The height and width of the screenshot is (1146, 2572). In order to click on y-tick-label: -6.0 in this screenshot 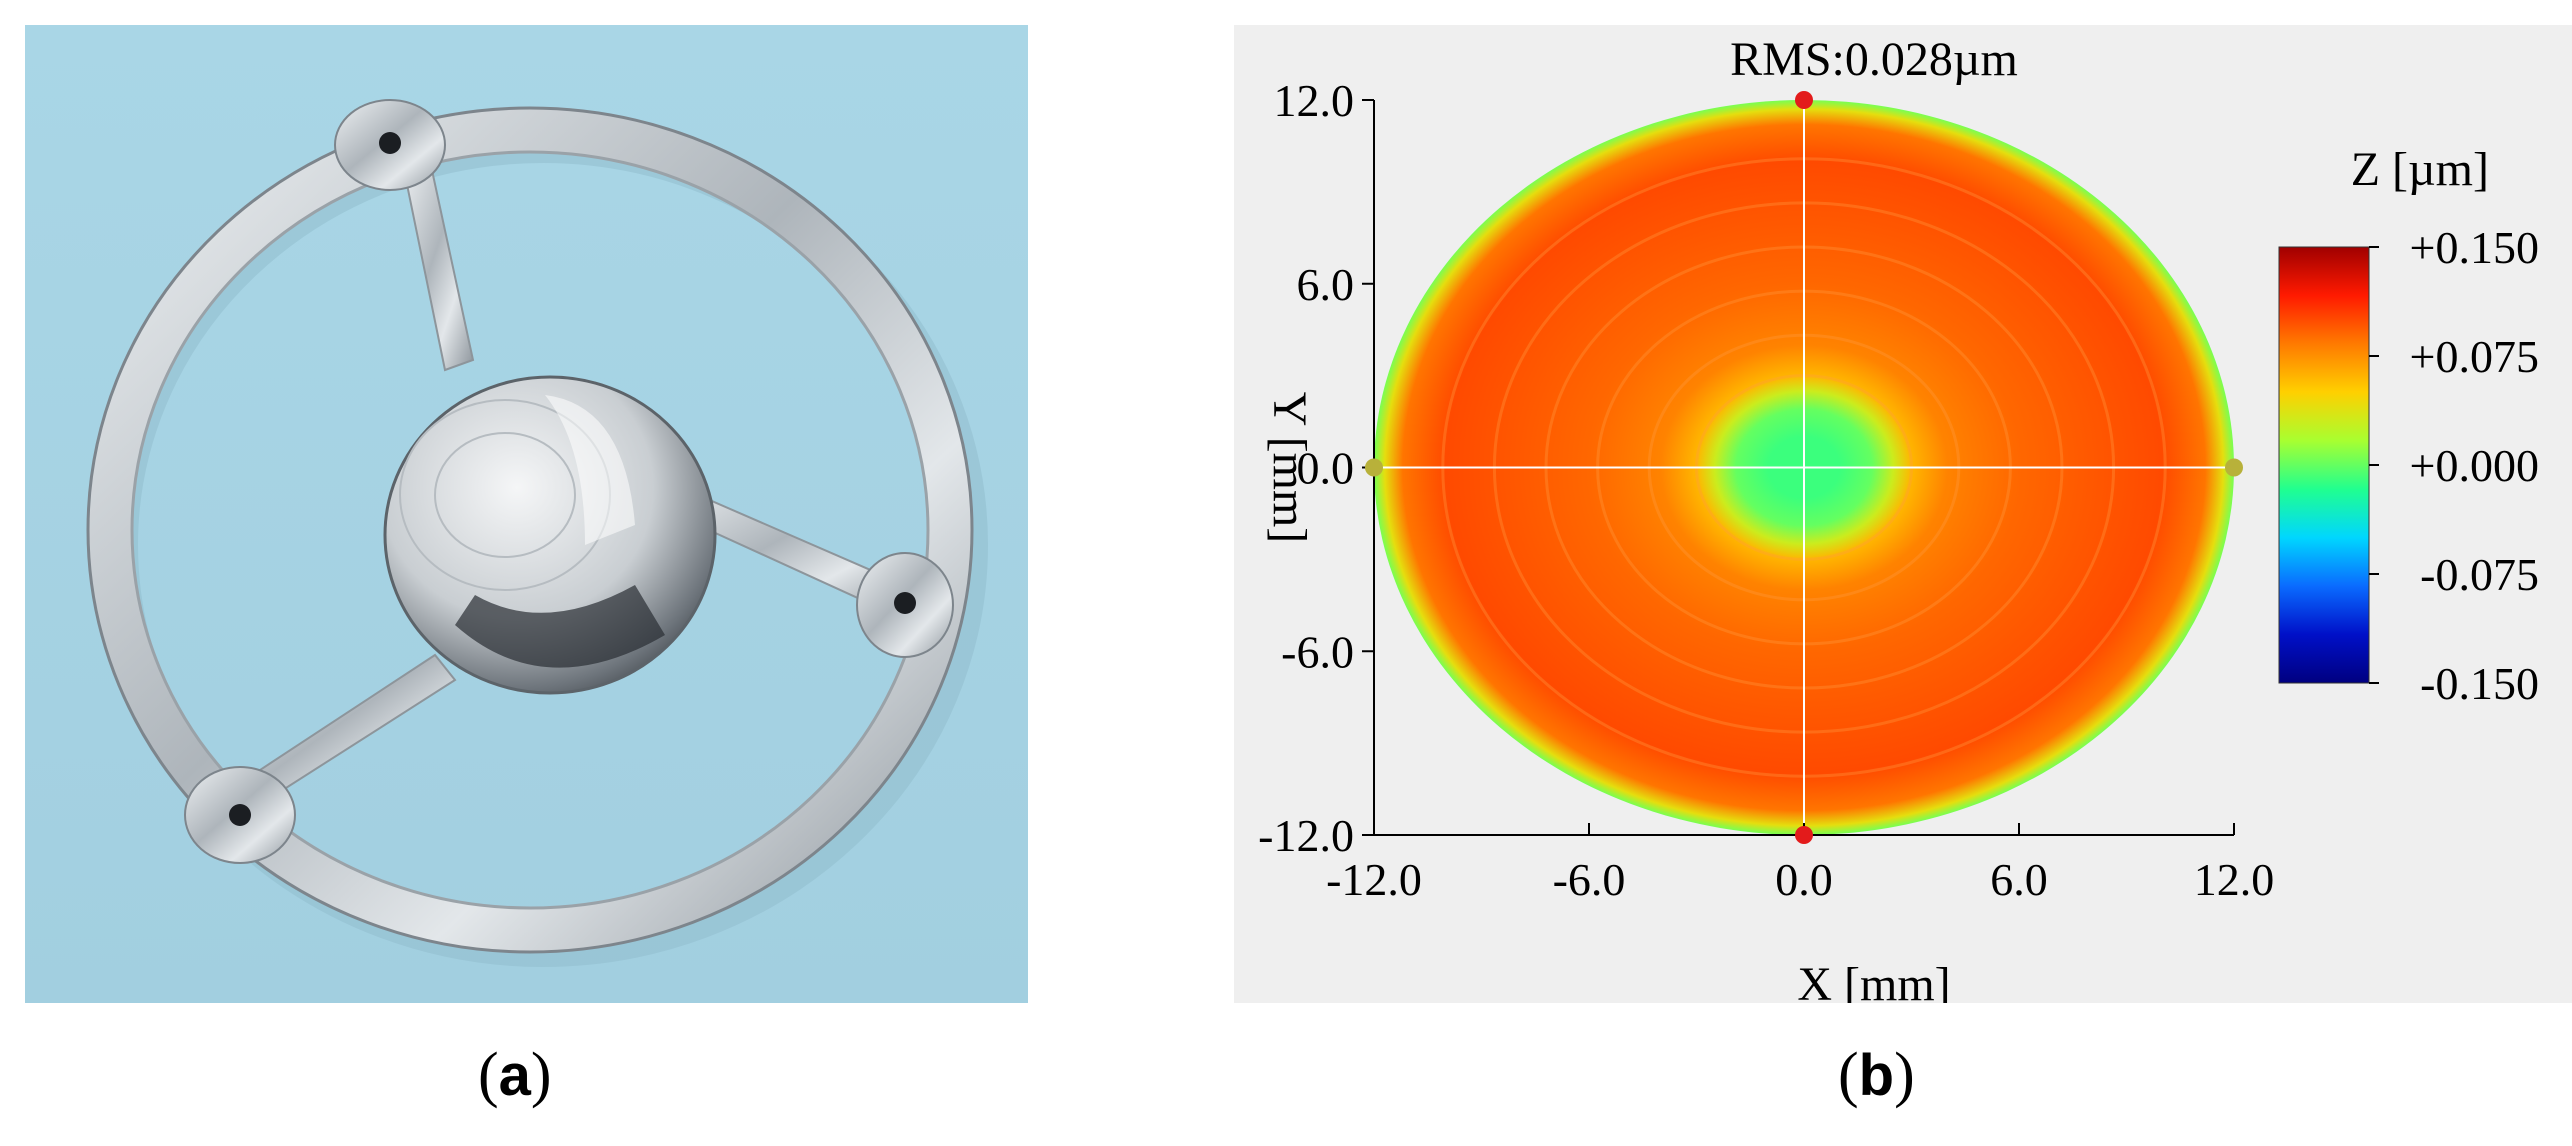, I will do `click(1317, 651)`.